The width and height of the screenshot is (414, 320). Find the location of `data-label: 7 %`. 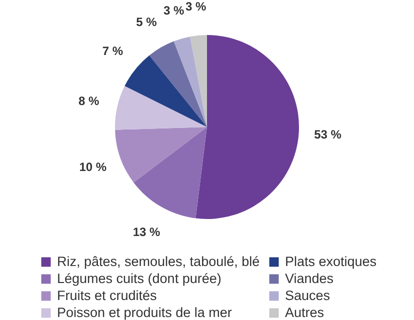

data-label: 7 % is located at coordinates (113, 51).